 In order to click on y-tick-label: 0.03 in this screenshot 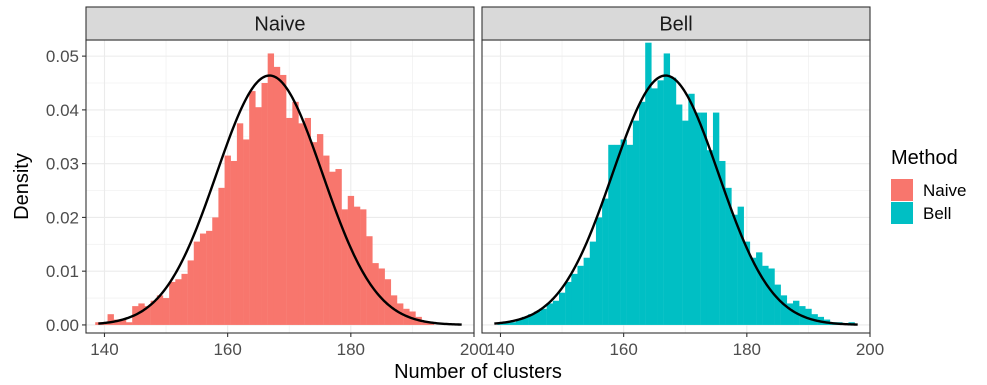, I will do `click(62, 164)`.